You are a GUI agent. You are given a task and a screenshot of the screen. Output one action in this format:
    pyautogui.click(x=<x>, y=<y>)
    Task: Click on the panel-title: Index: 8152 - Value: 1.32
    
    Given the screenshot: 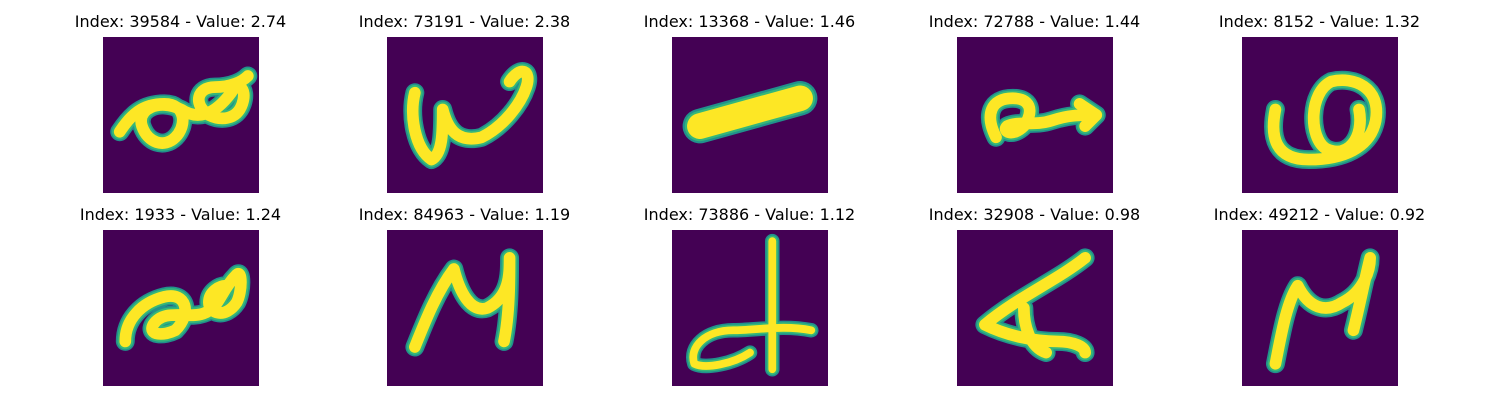 What is the action you would take?
    pyautogui.click(x=1319, y=21)
    